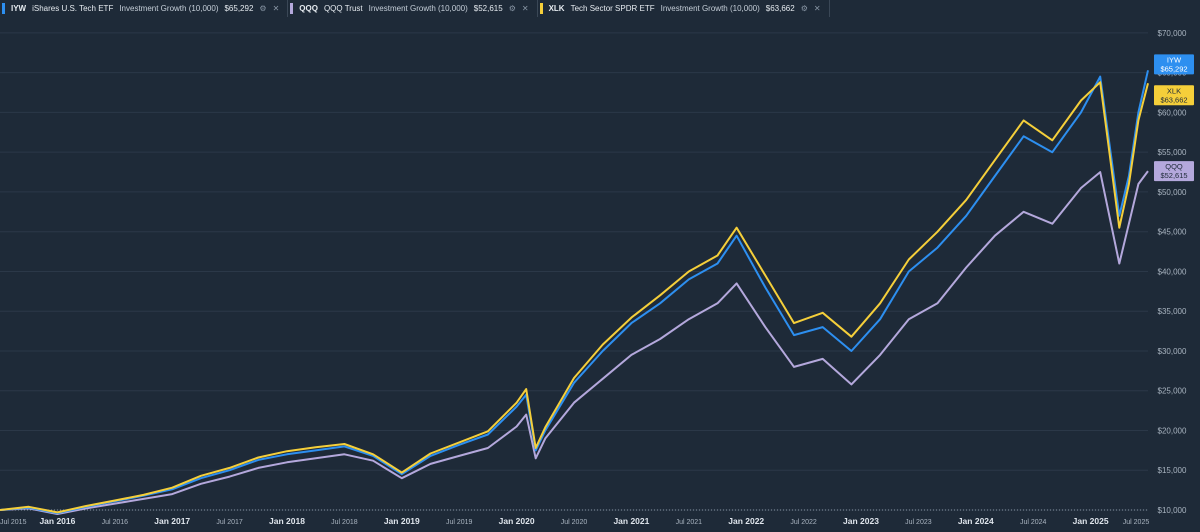 The height and width of the screenshot is (532, 1200). What do you see at coordinates (308, 8) in the screenshot?
I see `legend-ticker: QQQ` at bounding box center [308, 8].